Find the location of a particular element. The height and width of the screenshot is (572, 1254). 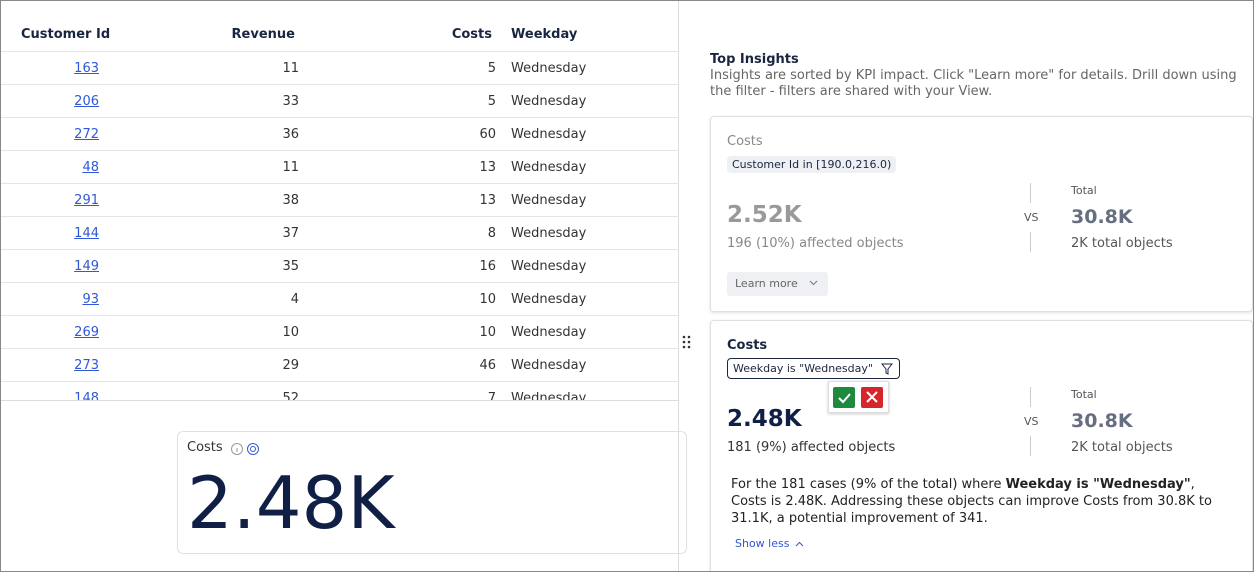

kpi-card: Costs 2.48K is located at coordinates (432, 492).